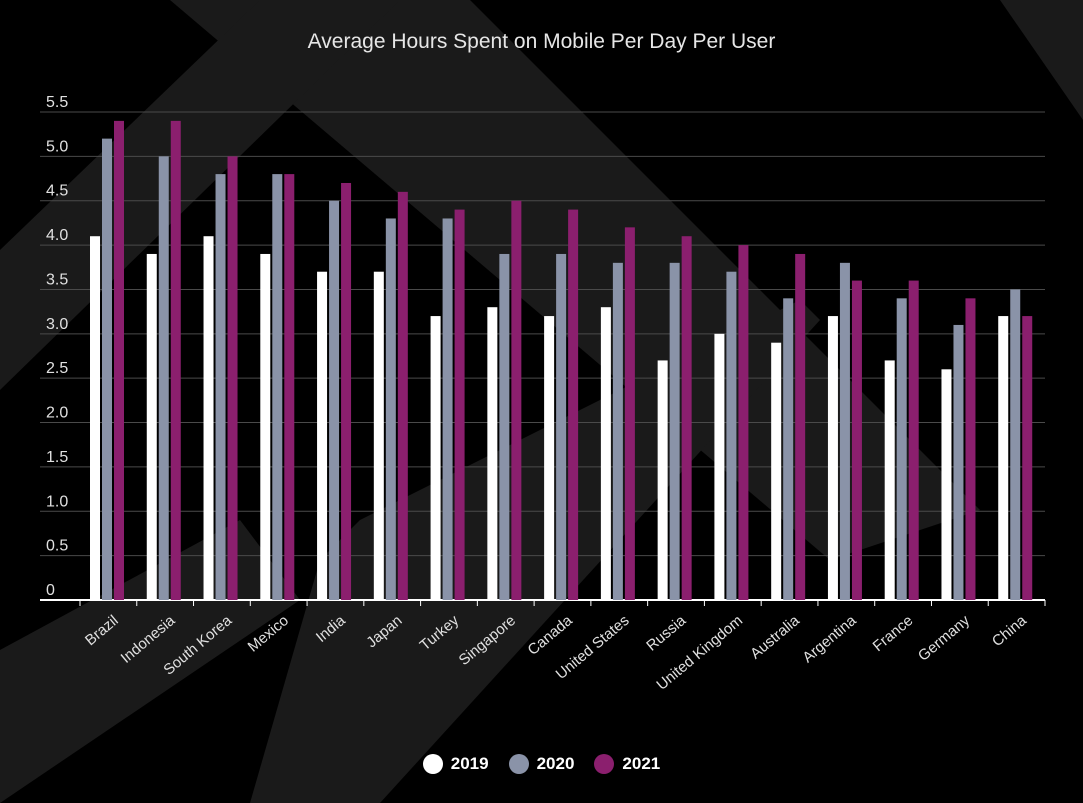 The height and width of the screenshot is (803, 1083). I want to click on bar-2019-united-kingdom, so click(719, 466).